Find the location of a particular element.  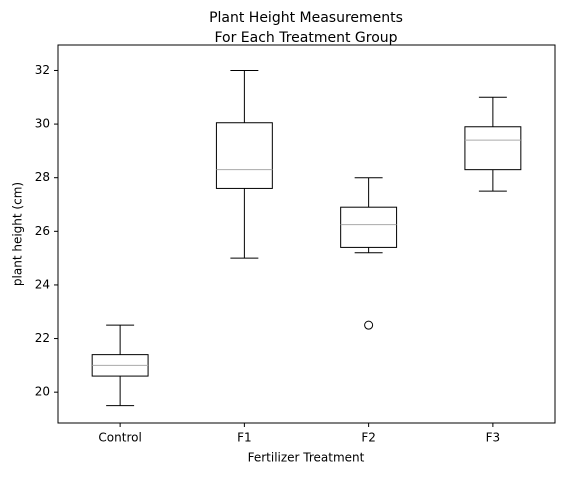

x-axis-label: Fertilizer Treatment is located at coordinates (306, 458).